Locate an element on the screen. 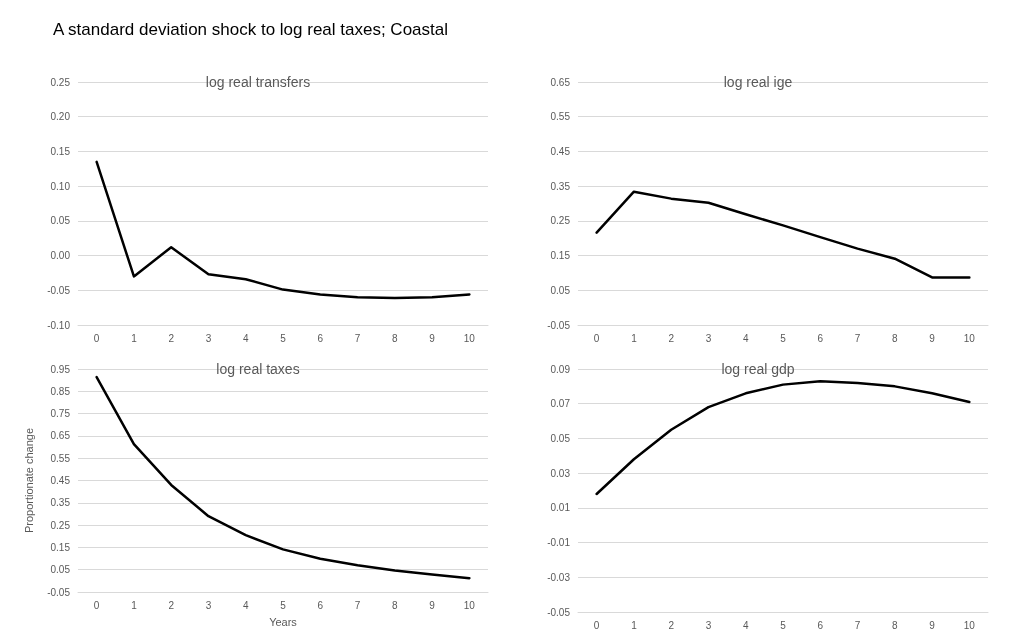 The height and width of the screenshot is (639, 1016). chart-title: log real taxes is located at coordinates (258, 369).